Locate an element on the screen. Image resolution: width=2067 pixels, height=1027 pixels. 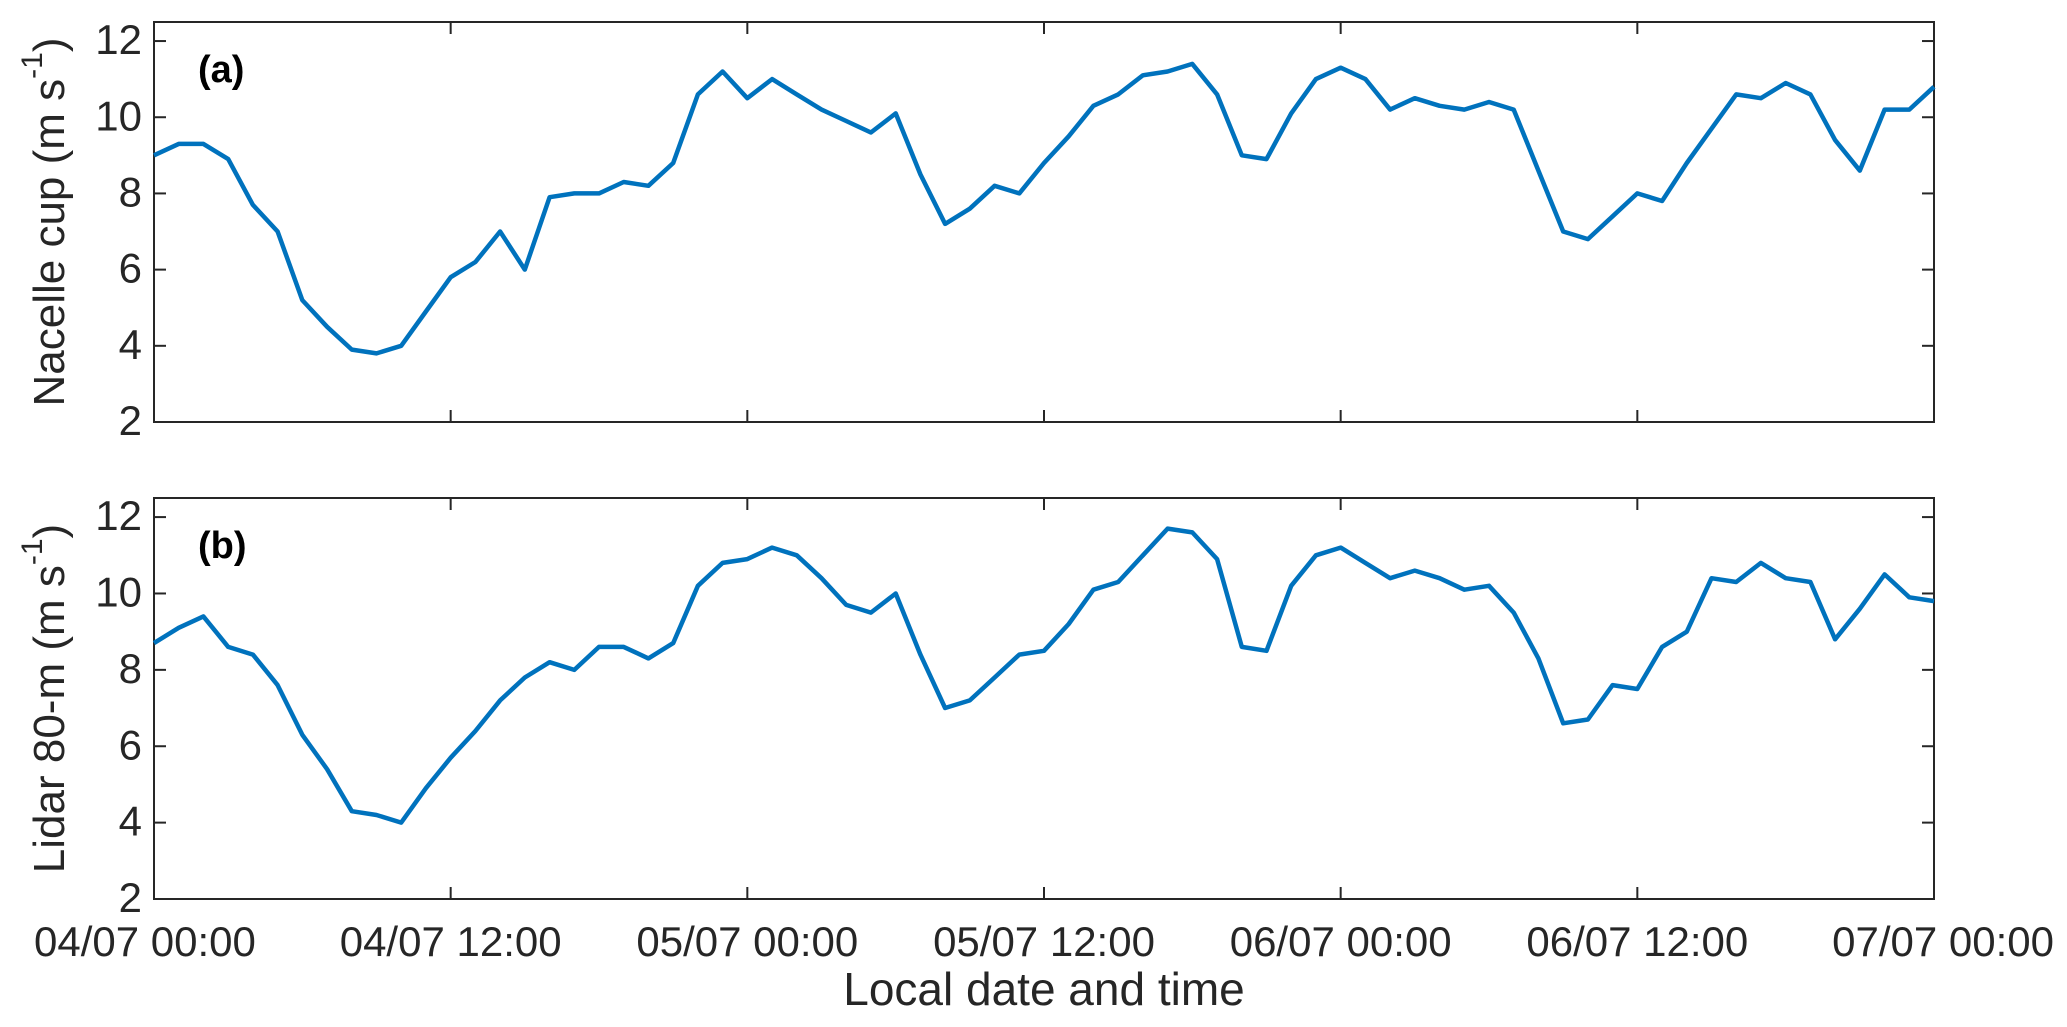
x-tick-label: 06/07 12:00 is located at coordinates (1637, 941).